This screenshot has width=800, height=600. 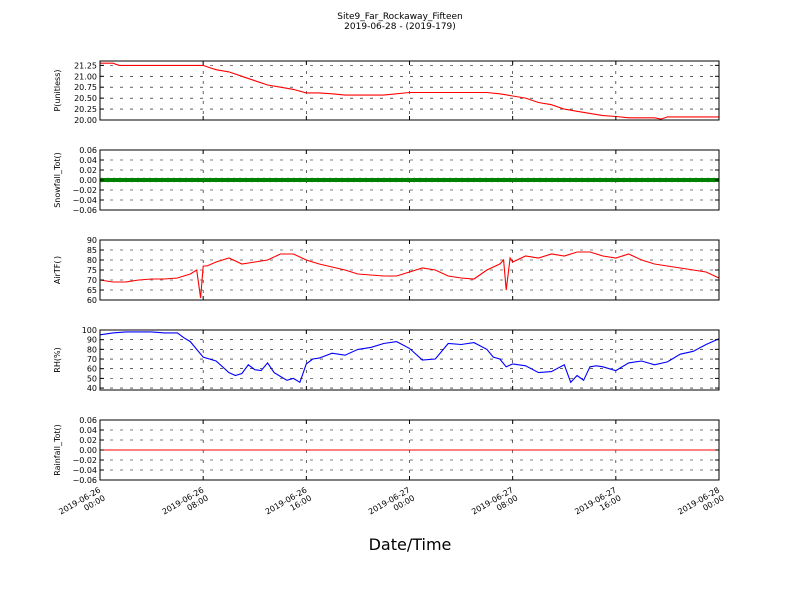 What do you see at coordinates (92, 260) in the screenshot?
I see `air-temp-ytick-label: 80` at bounding box center [92, 260].